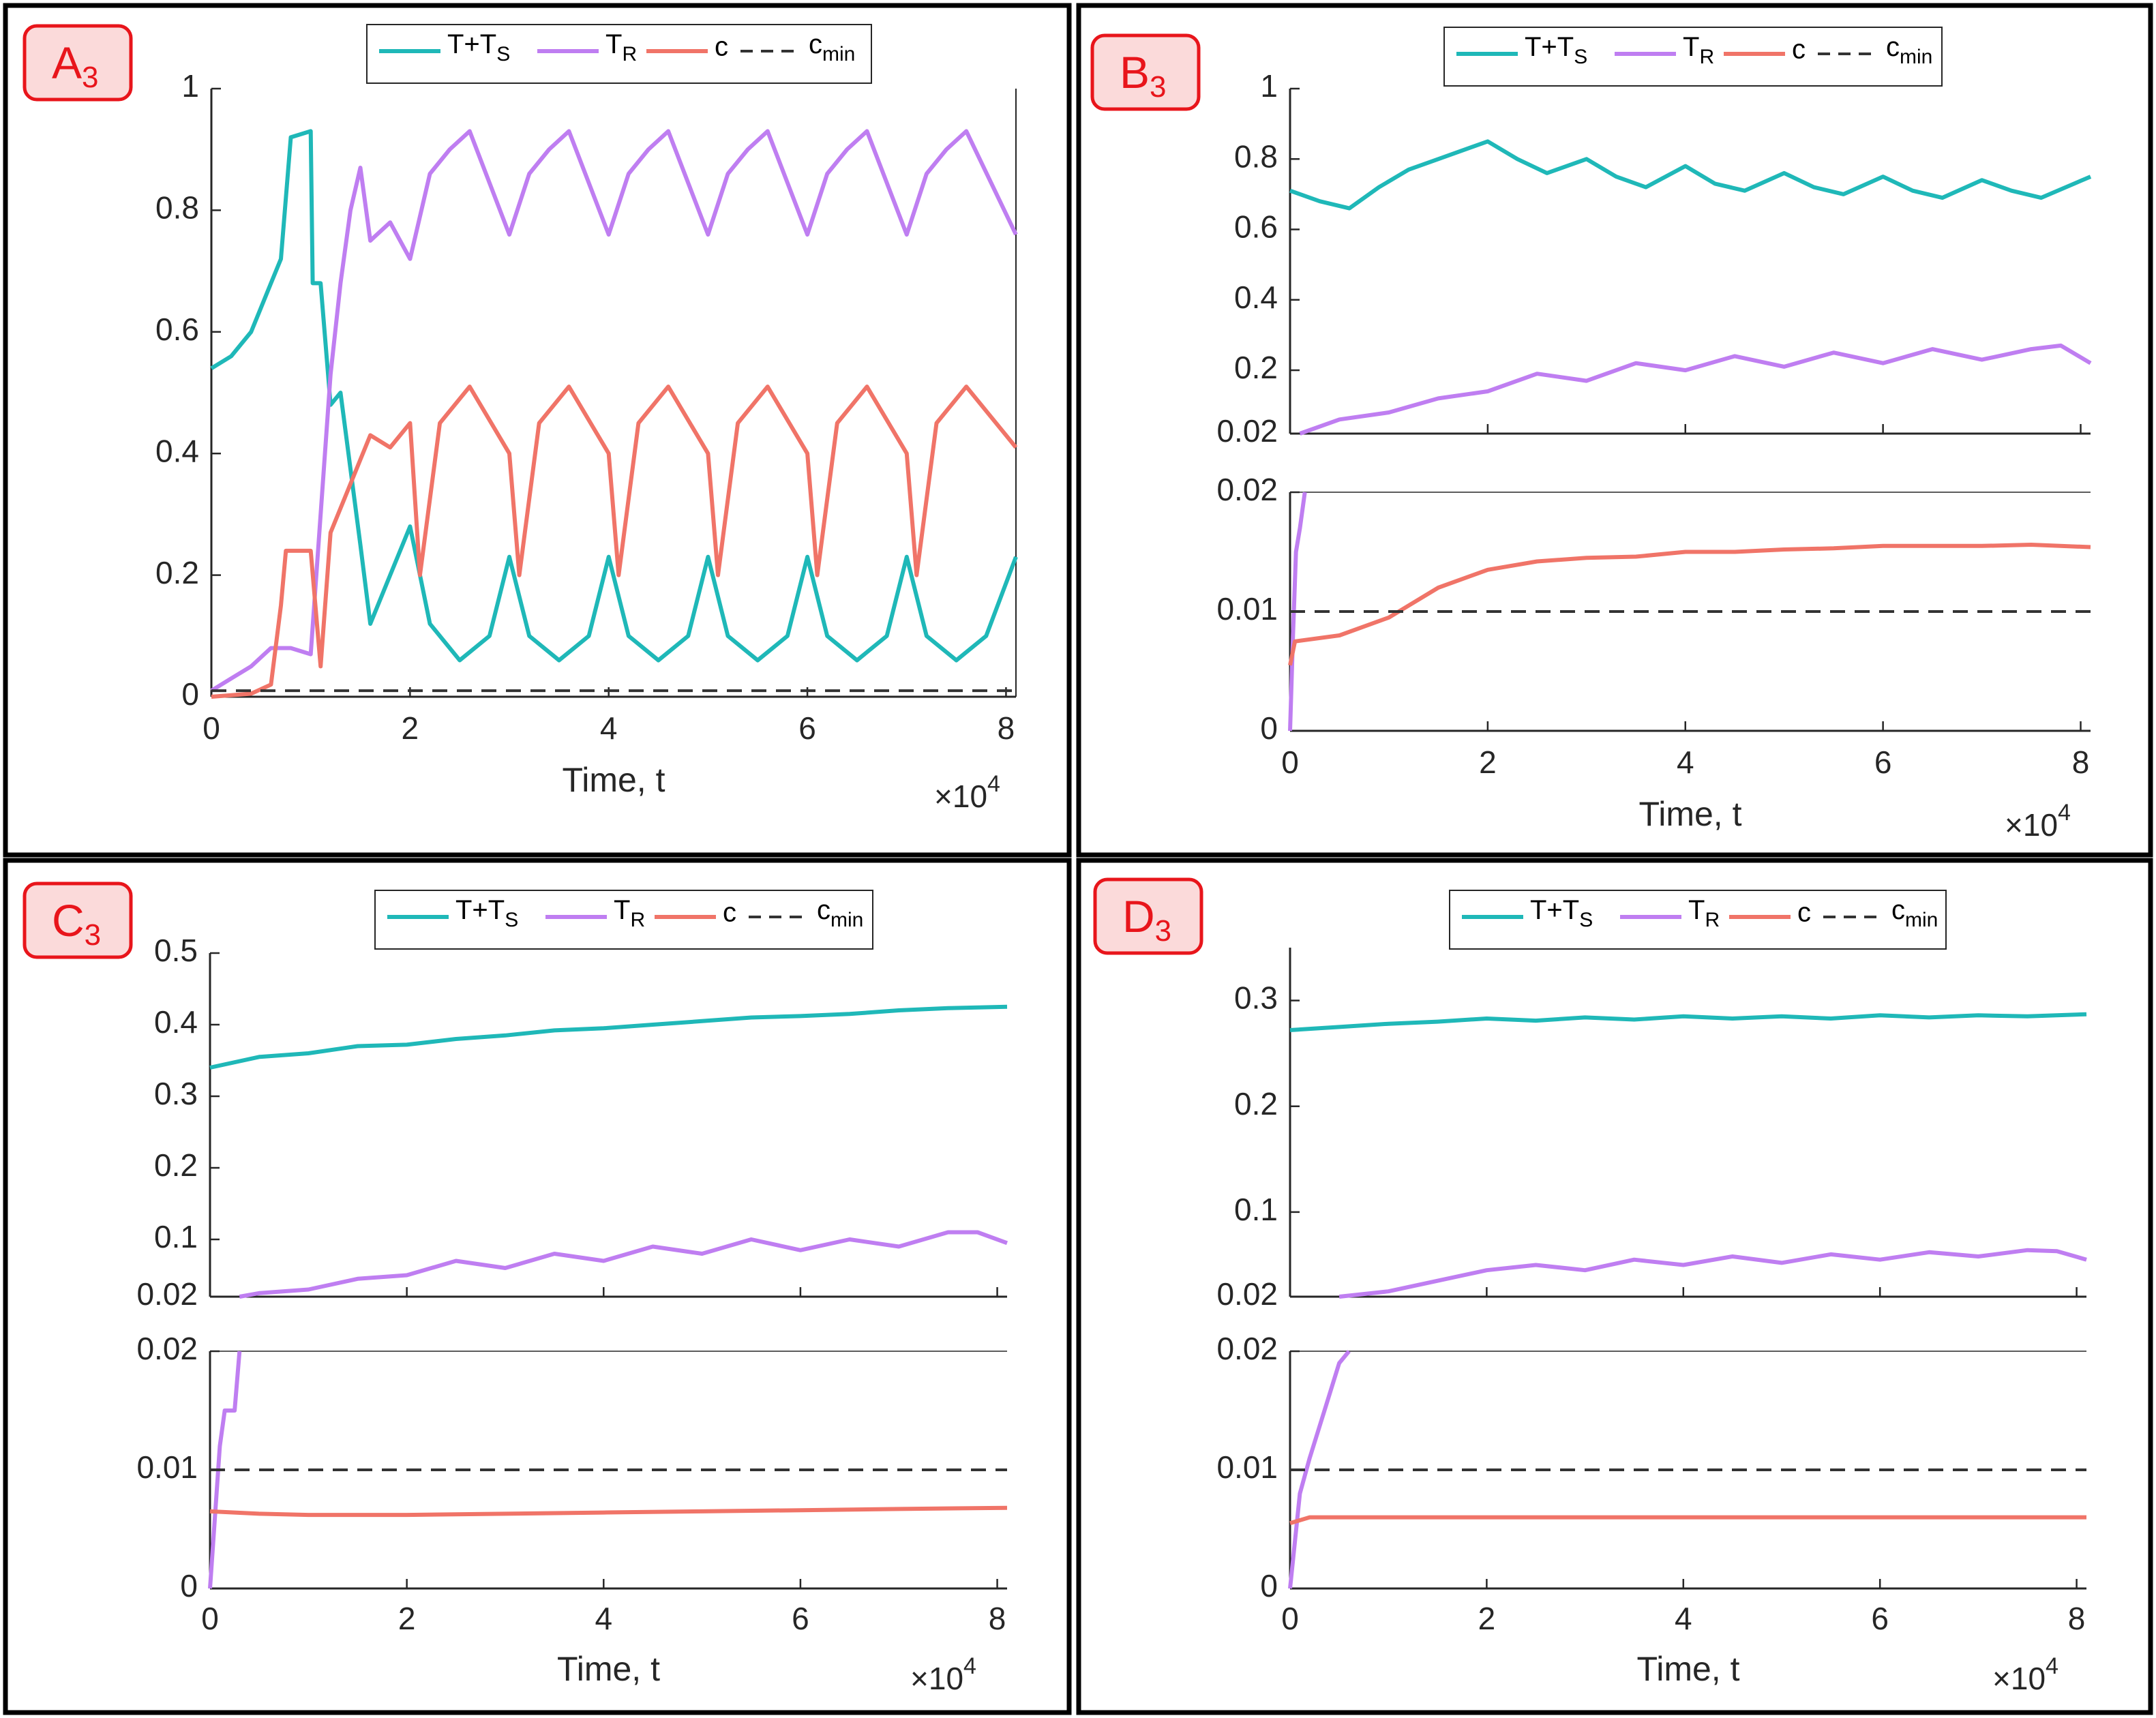 The image size is (2156, 1718). What do you see at coordinates (1651, 1130) in the screenshot?
I see `axes-upper: 0.02 0.1 0.2 0.3` at bounding box center [1651, 1130].